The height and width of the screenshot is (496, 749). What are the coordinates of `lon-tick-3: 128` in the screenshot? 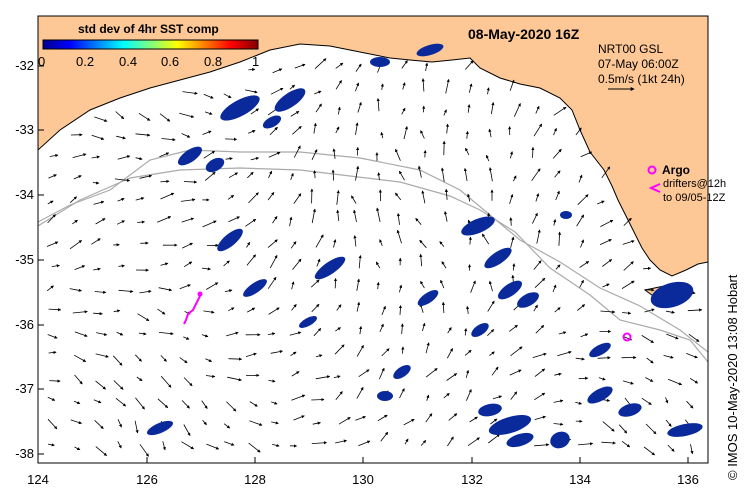 It's located at (255, 479).